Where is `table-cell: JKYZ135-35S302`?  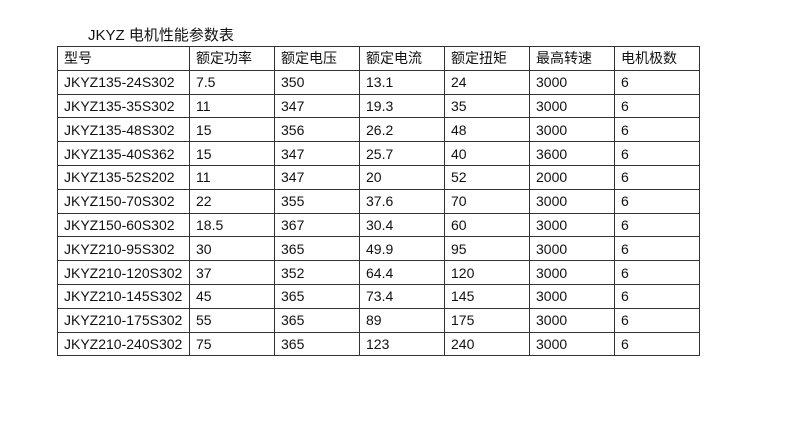
table-cell: JKYZ135-35S302 is located at coordinates (123, 106).